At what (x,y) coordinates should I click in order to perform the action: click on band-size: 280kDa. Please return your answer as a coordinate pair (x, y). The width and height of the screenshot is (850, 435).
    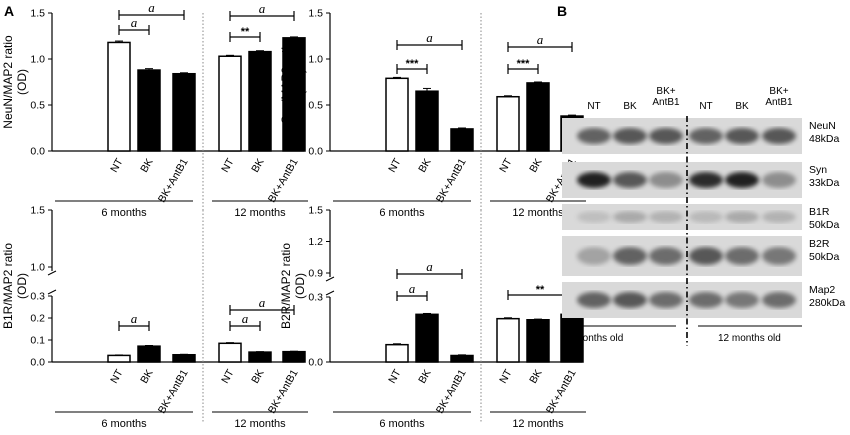
    Looking at the image, I should click on (827, 303).